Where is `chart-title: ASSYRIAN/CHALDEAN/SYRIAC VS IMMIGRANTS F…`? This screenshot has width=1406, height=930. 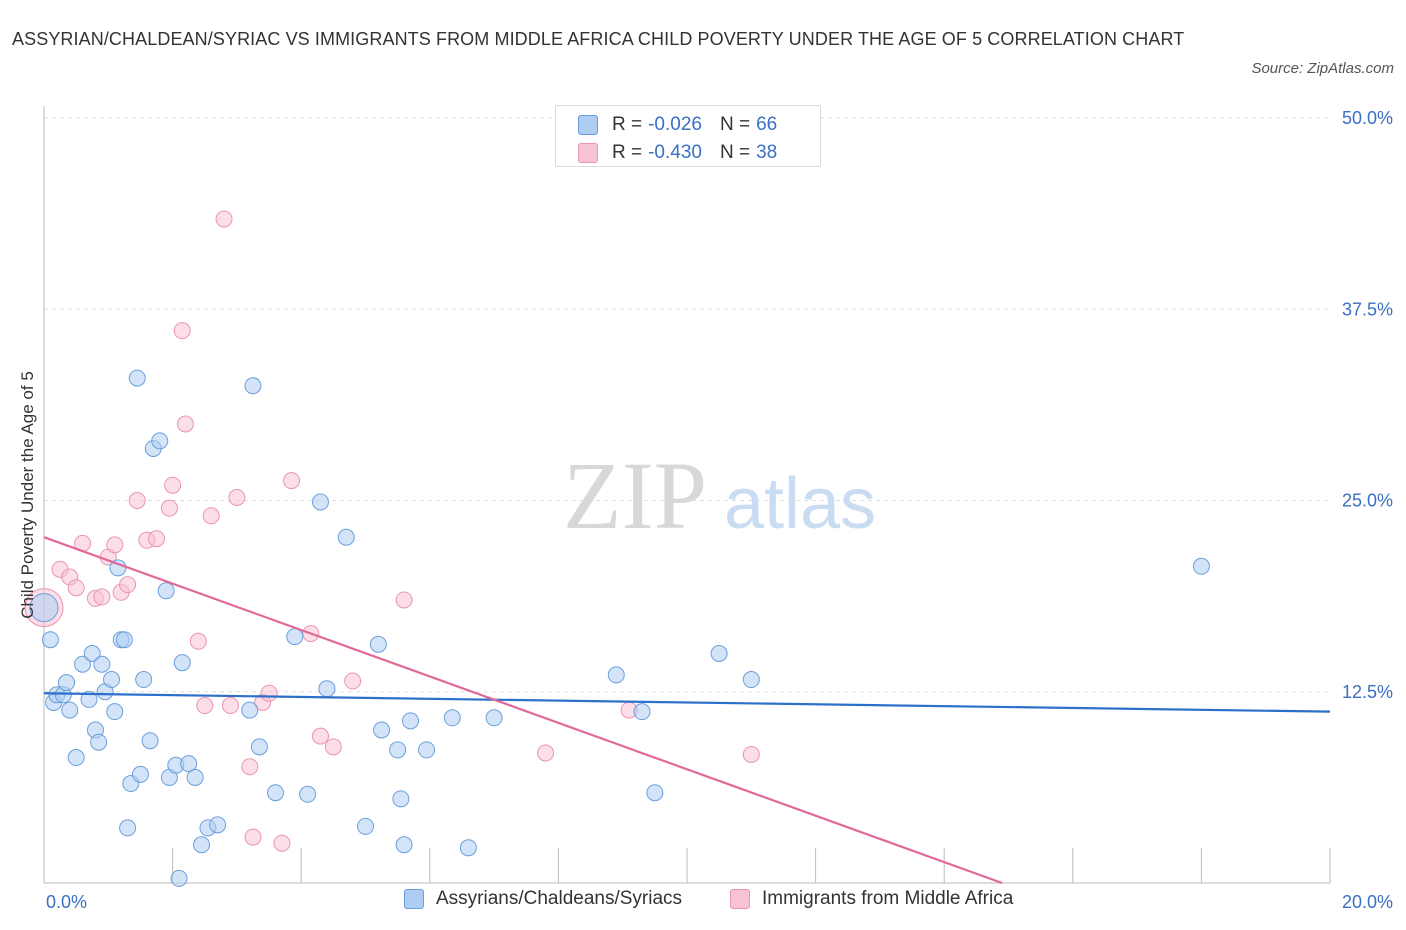
chart-title: ASSYRIAN/CHALDEAN/SYRIAC VS IMMIGRANTS F… is located at coordinates (598, 39).